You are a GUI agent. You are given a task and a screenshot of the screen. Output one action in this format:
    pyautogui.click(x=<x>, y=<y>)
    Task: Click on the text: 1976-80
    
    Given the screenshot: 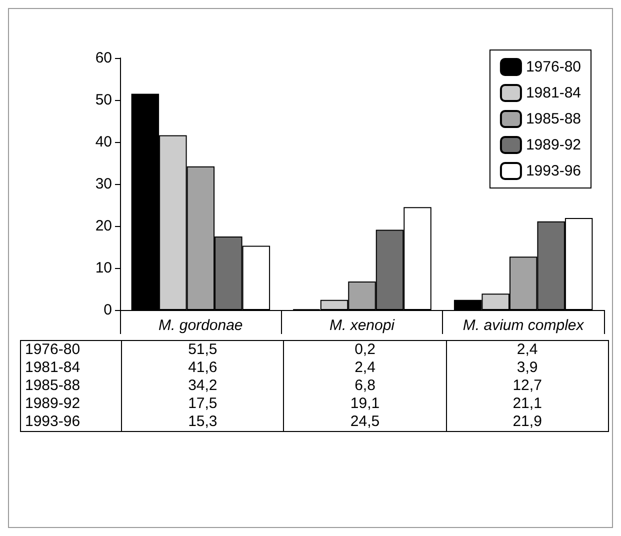 What is the action you would take?
    pyautogui.click(x=52, y=349)
    